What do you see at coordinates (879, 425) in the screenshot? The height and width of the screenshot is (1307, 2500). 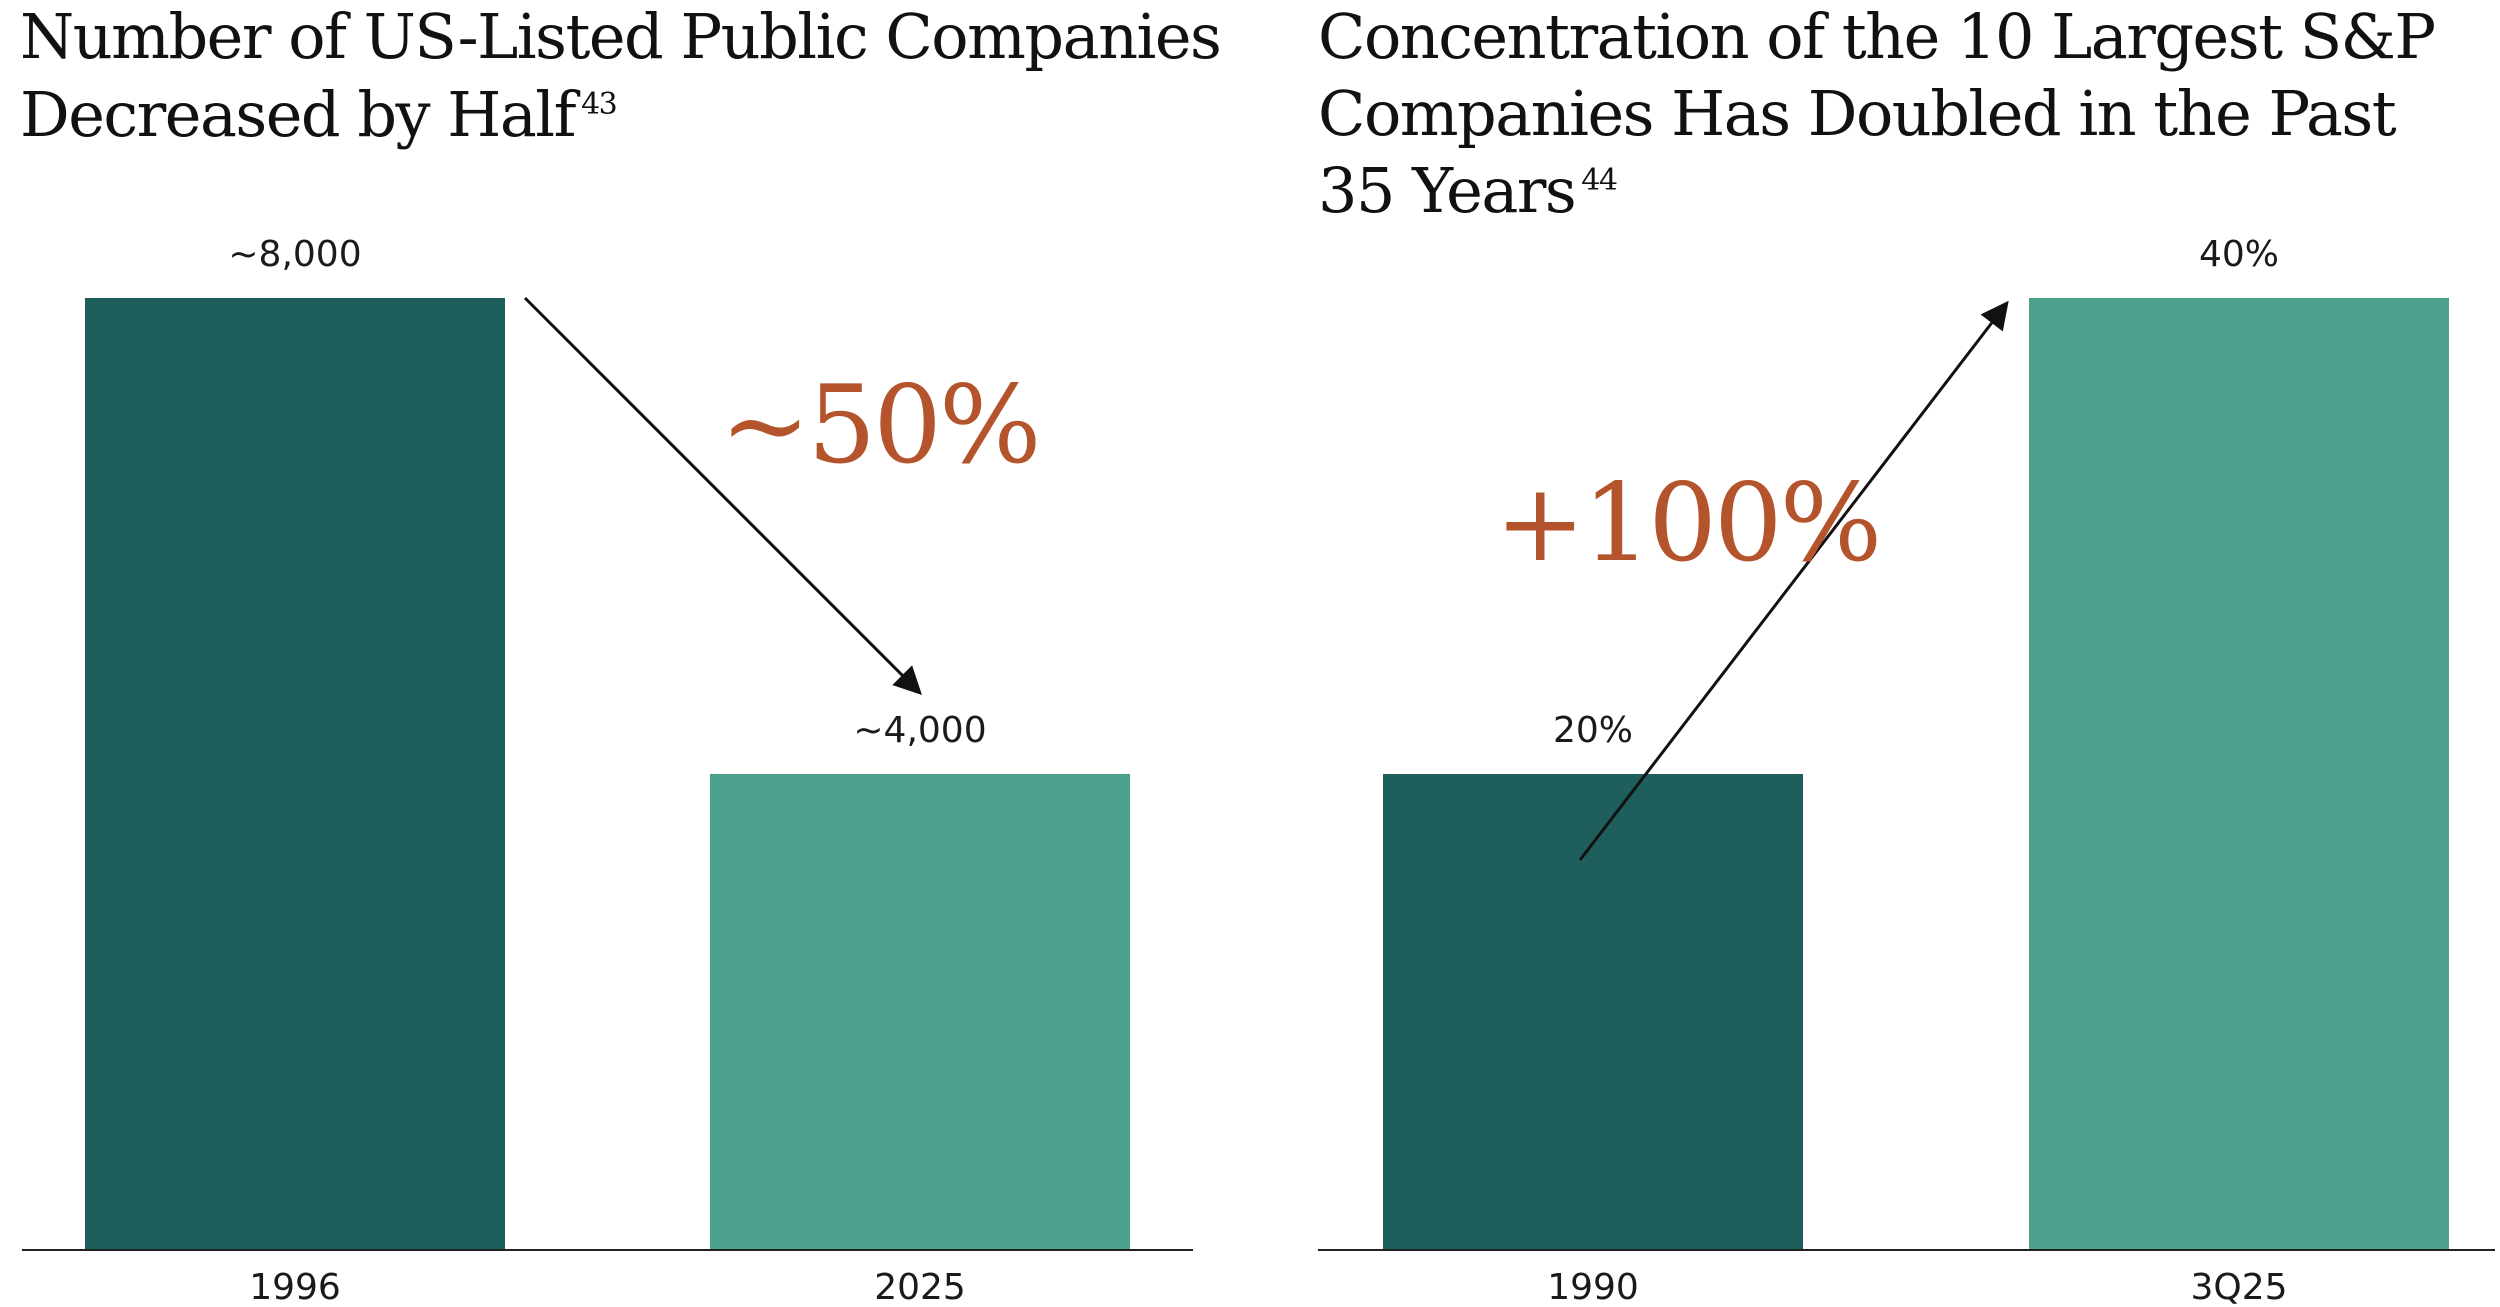 I see `change-percent-label: ~50%` at bounding box center [879, 425].